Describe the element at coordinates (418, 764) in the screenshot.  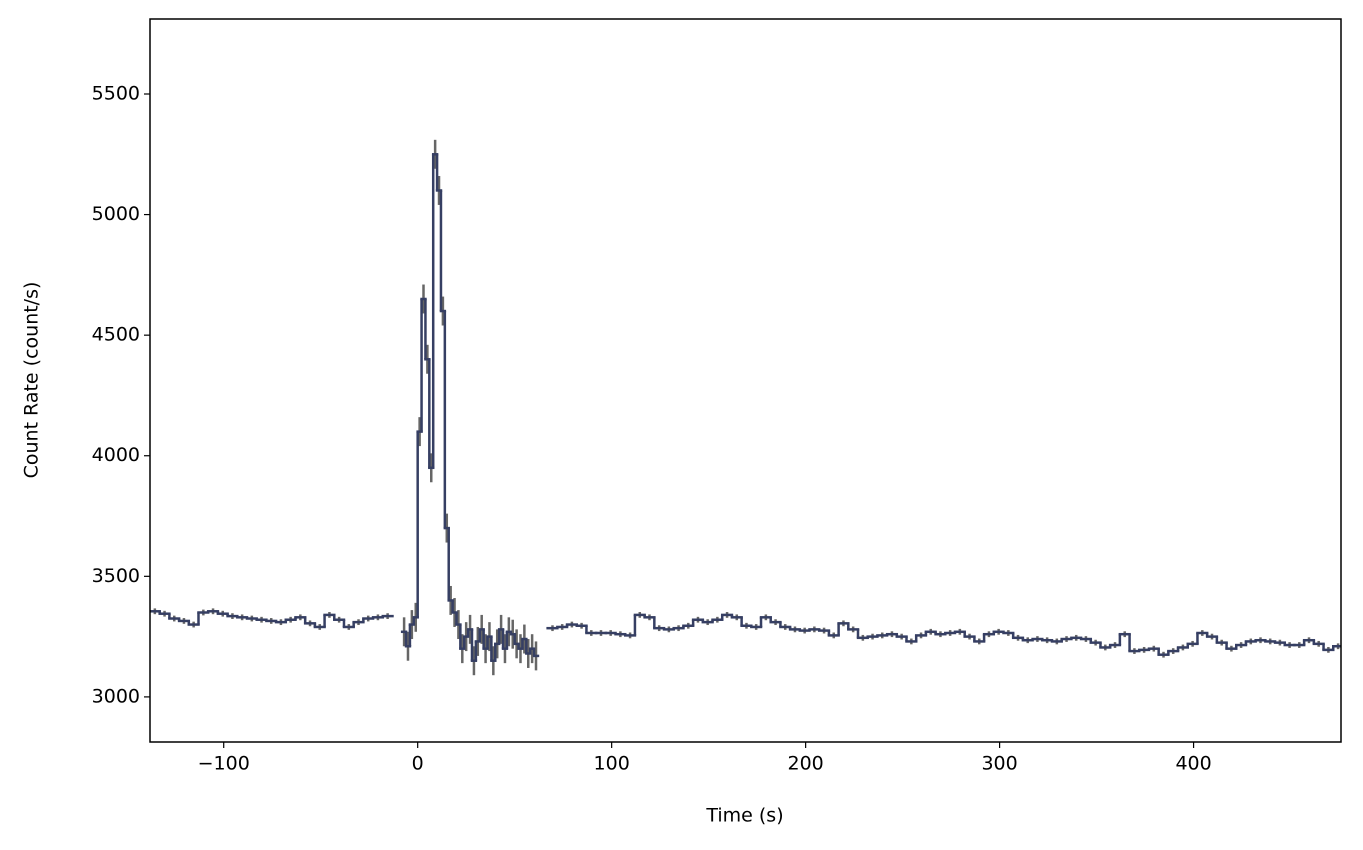
I see `x-tick-label: 0` at that location.